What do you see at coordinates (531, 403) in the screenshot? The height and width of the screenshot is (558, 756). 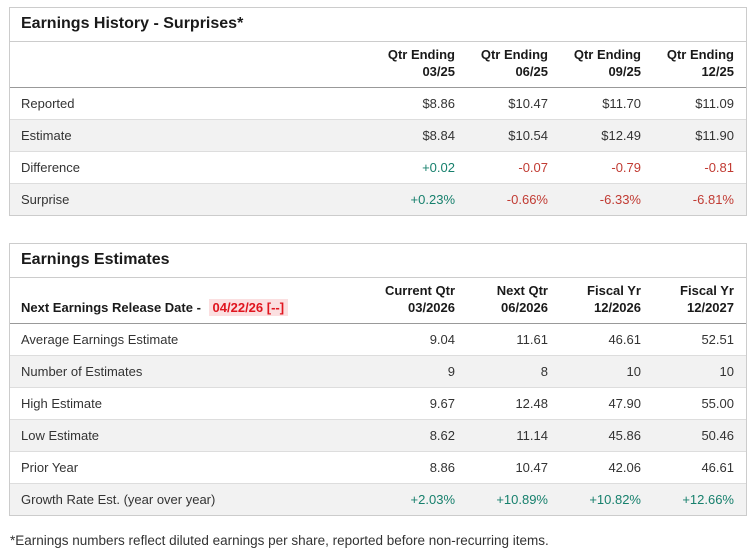 I see `value-cell: 12.48` at bounding box center [531, 403].